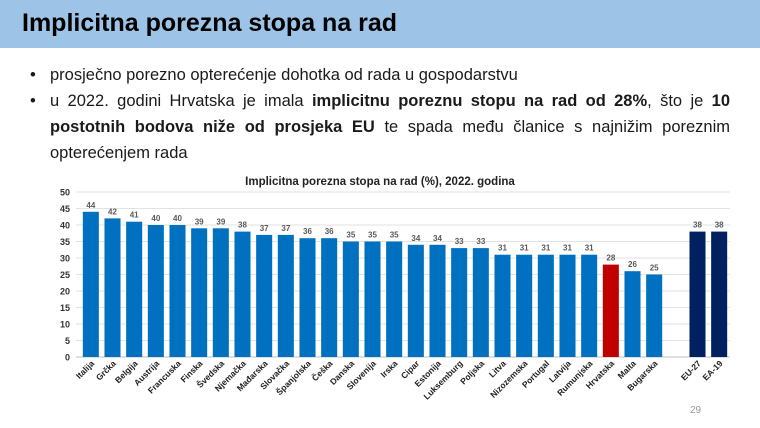 The width and height of the screenshot is (760, 428). Describe the element at coordinates (65, 275) in the screenshot. I see `y-tick-label: 25` at that location.